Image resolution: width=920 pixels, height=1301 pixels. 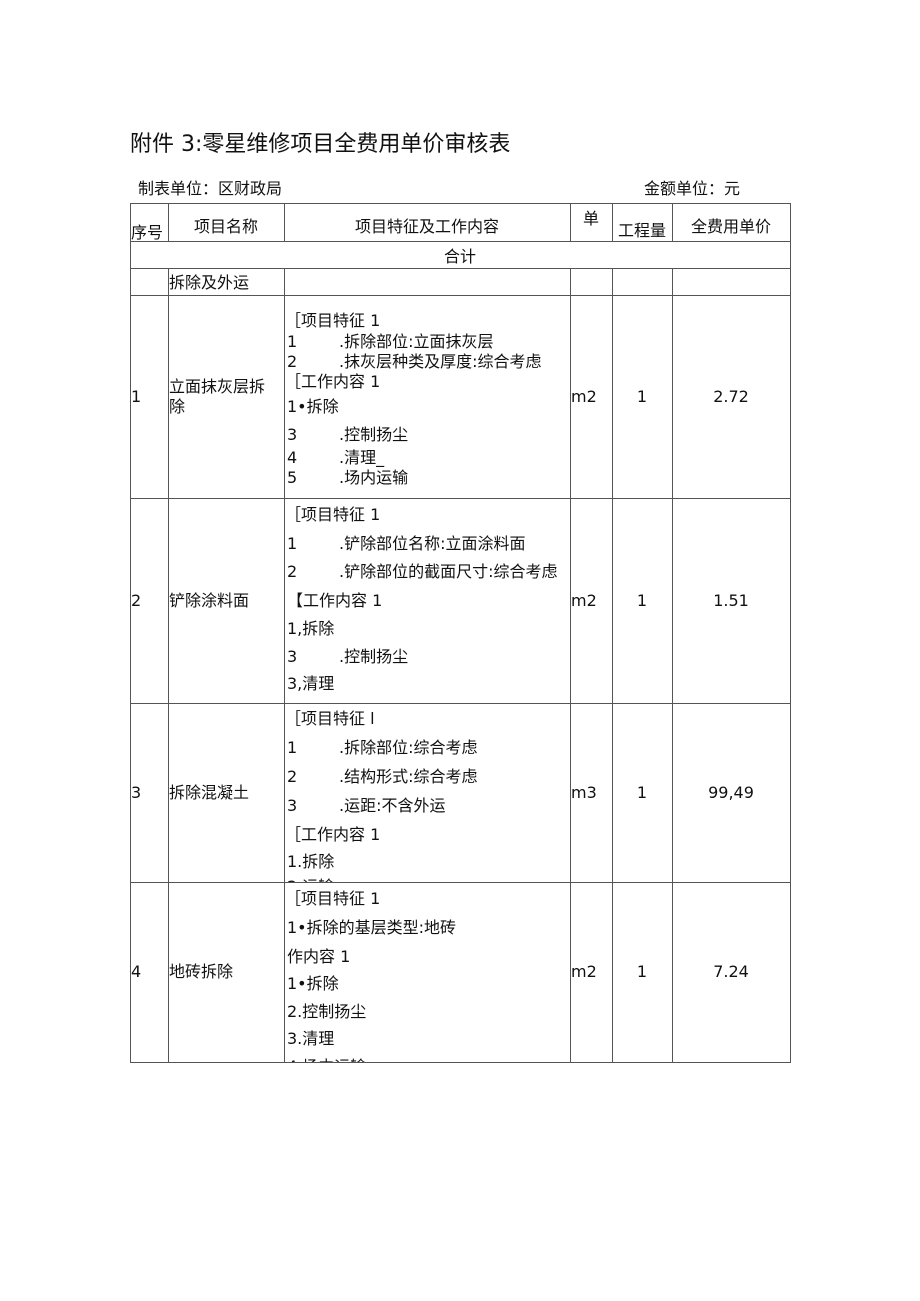 What do you see at coordinates (330, 718) in the screenshot?
I see `feature-line-text: ［项目特征 l` at bounding box center [330, 718].